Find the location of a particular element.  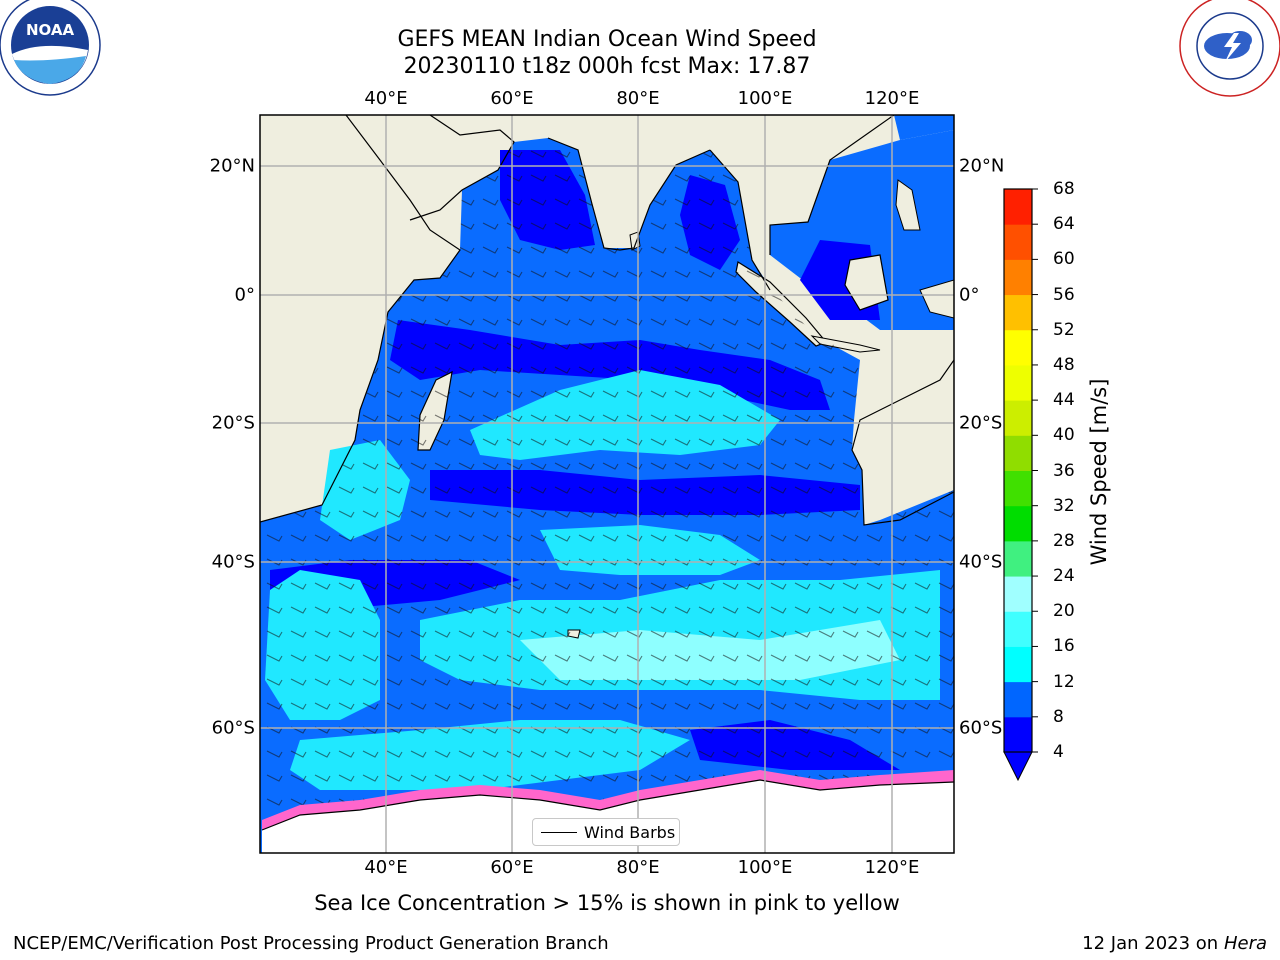

lon-tick-bottom: 100°E is located at coordinates (765, 867).